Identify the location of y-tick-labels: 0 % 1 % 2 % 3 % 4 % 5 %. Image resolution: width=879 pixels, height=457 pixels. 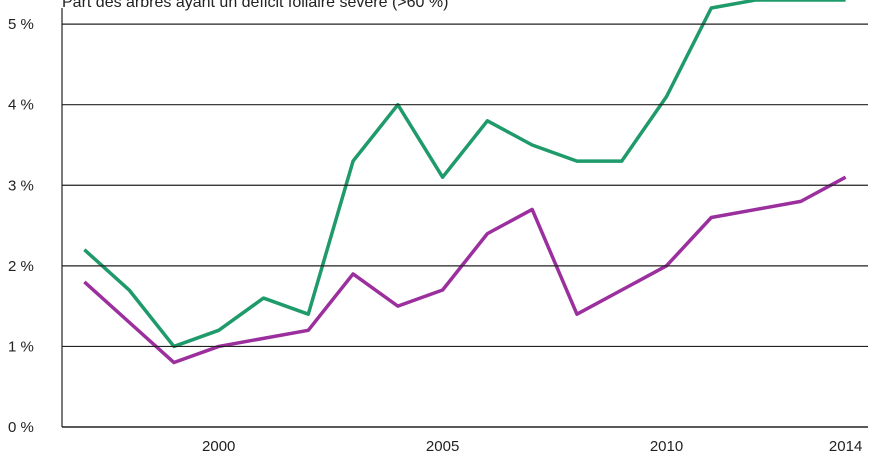
(21, 226).